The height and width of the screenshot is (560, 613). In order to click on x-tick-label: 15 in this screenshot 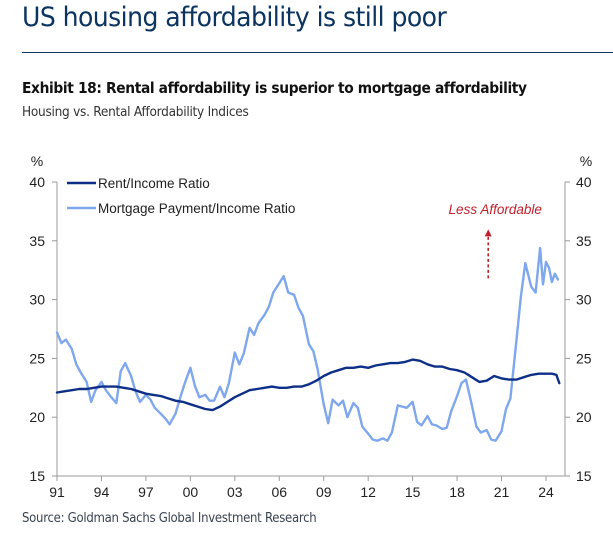, I will do `click(413, 492)`.